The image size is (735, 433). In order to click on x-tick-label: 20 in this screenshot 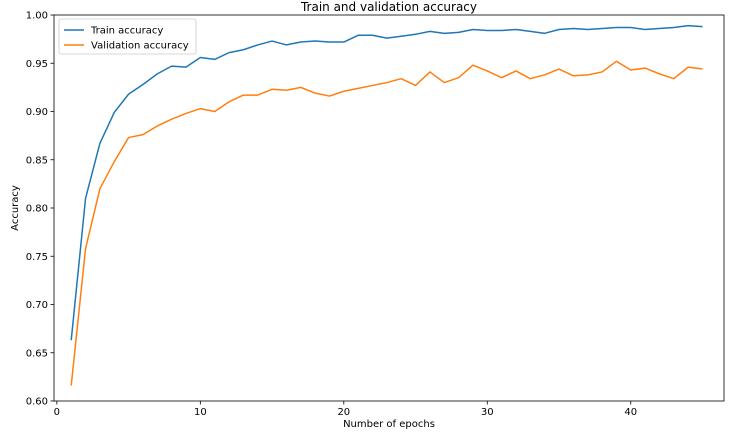, I will do `click(343, 412)`.